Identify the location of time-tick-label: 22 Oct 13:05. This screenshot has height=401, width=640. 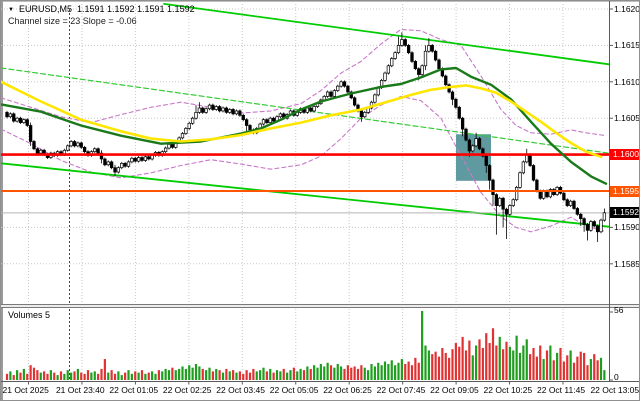
(615, 390).